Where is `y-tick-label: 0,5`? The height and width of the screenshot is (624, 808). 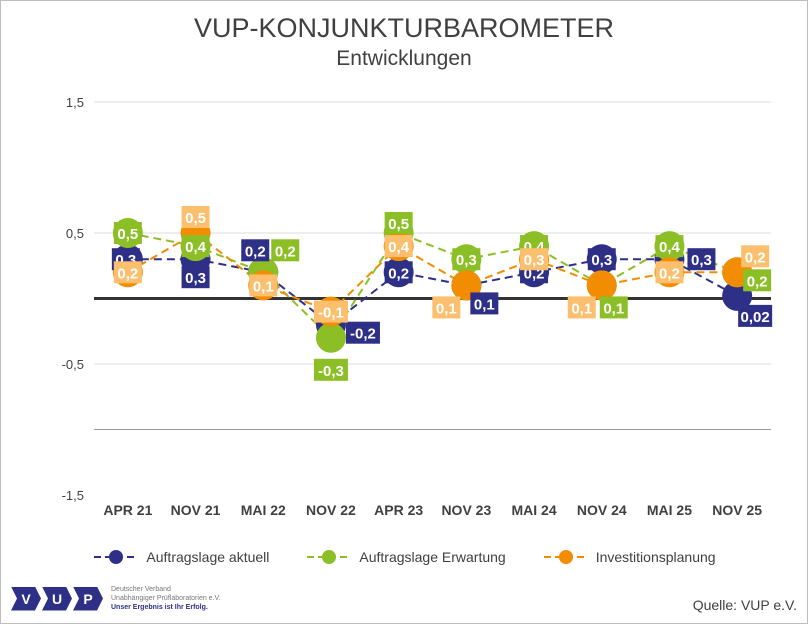
y-tick-label: 0,5 is located at coordinates (75, 233).